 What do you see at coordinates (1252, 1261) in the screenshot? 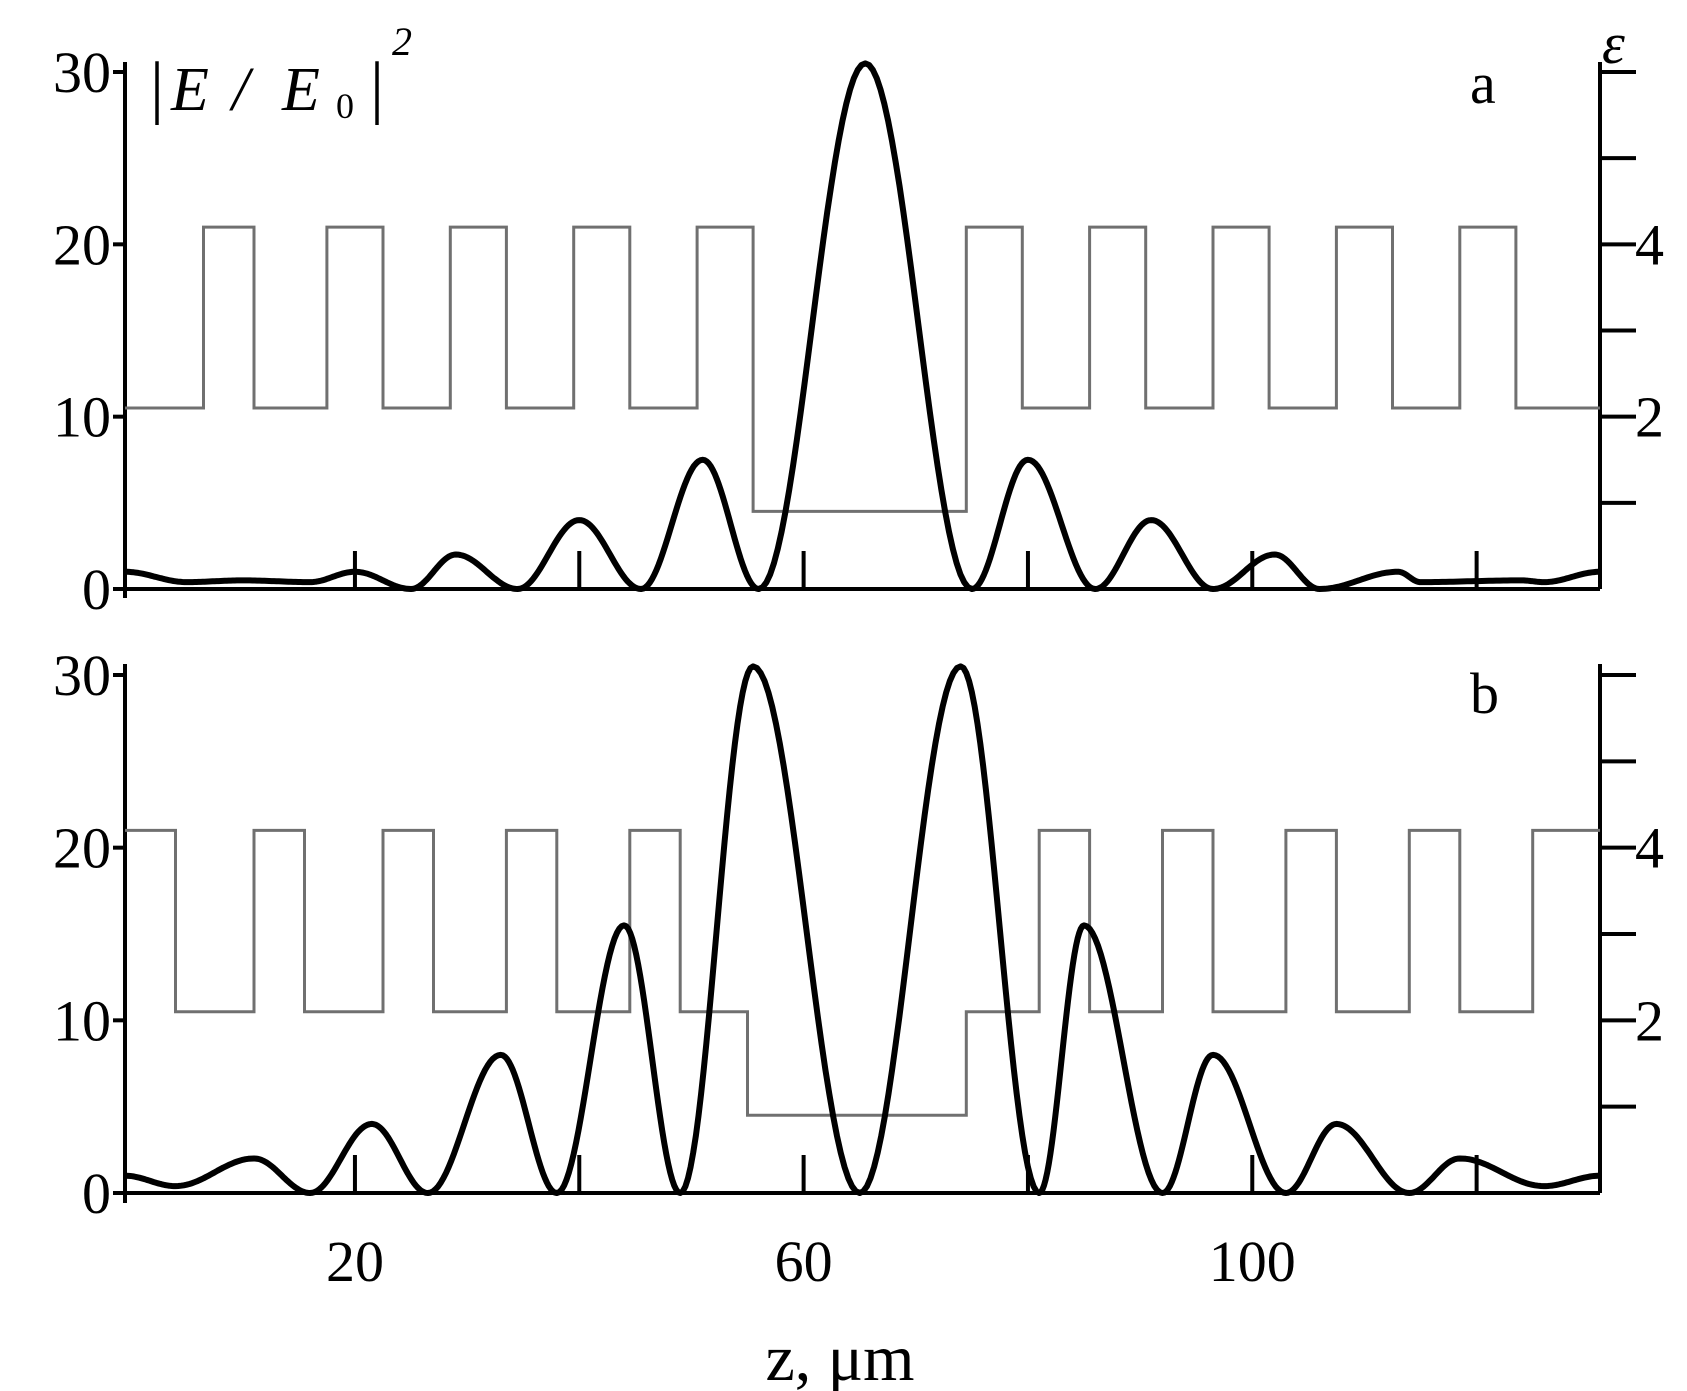
I see `x-tick-label: 100` at bounding box center [1252, 1261].